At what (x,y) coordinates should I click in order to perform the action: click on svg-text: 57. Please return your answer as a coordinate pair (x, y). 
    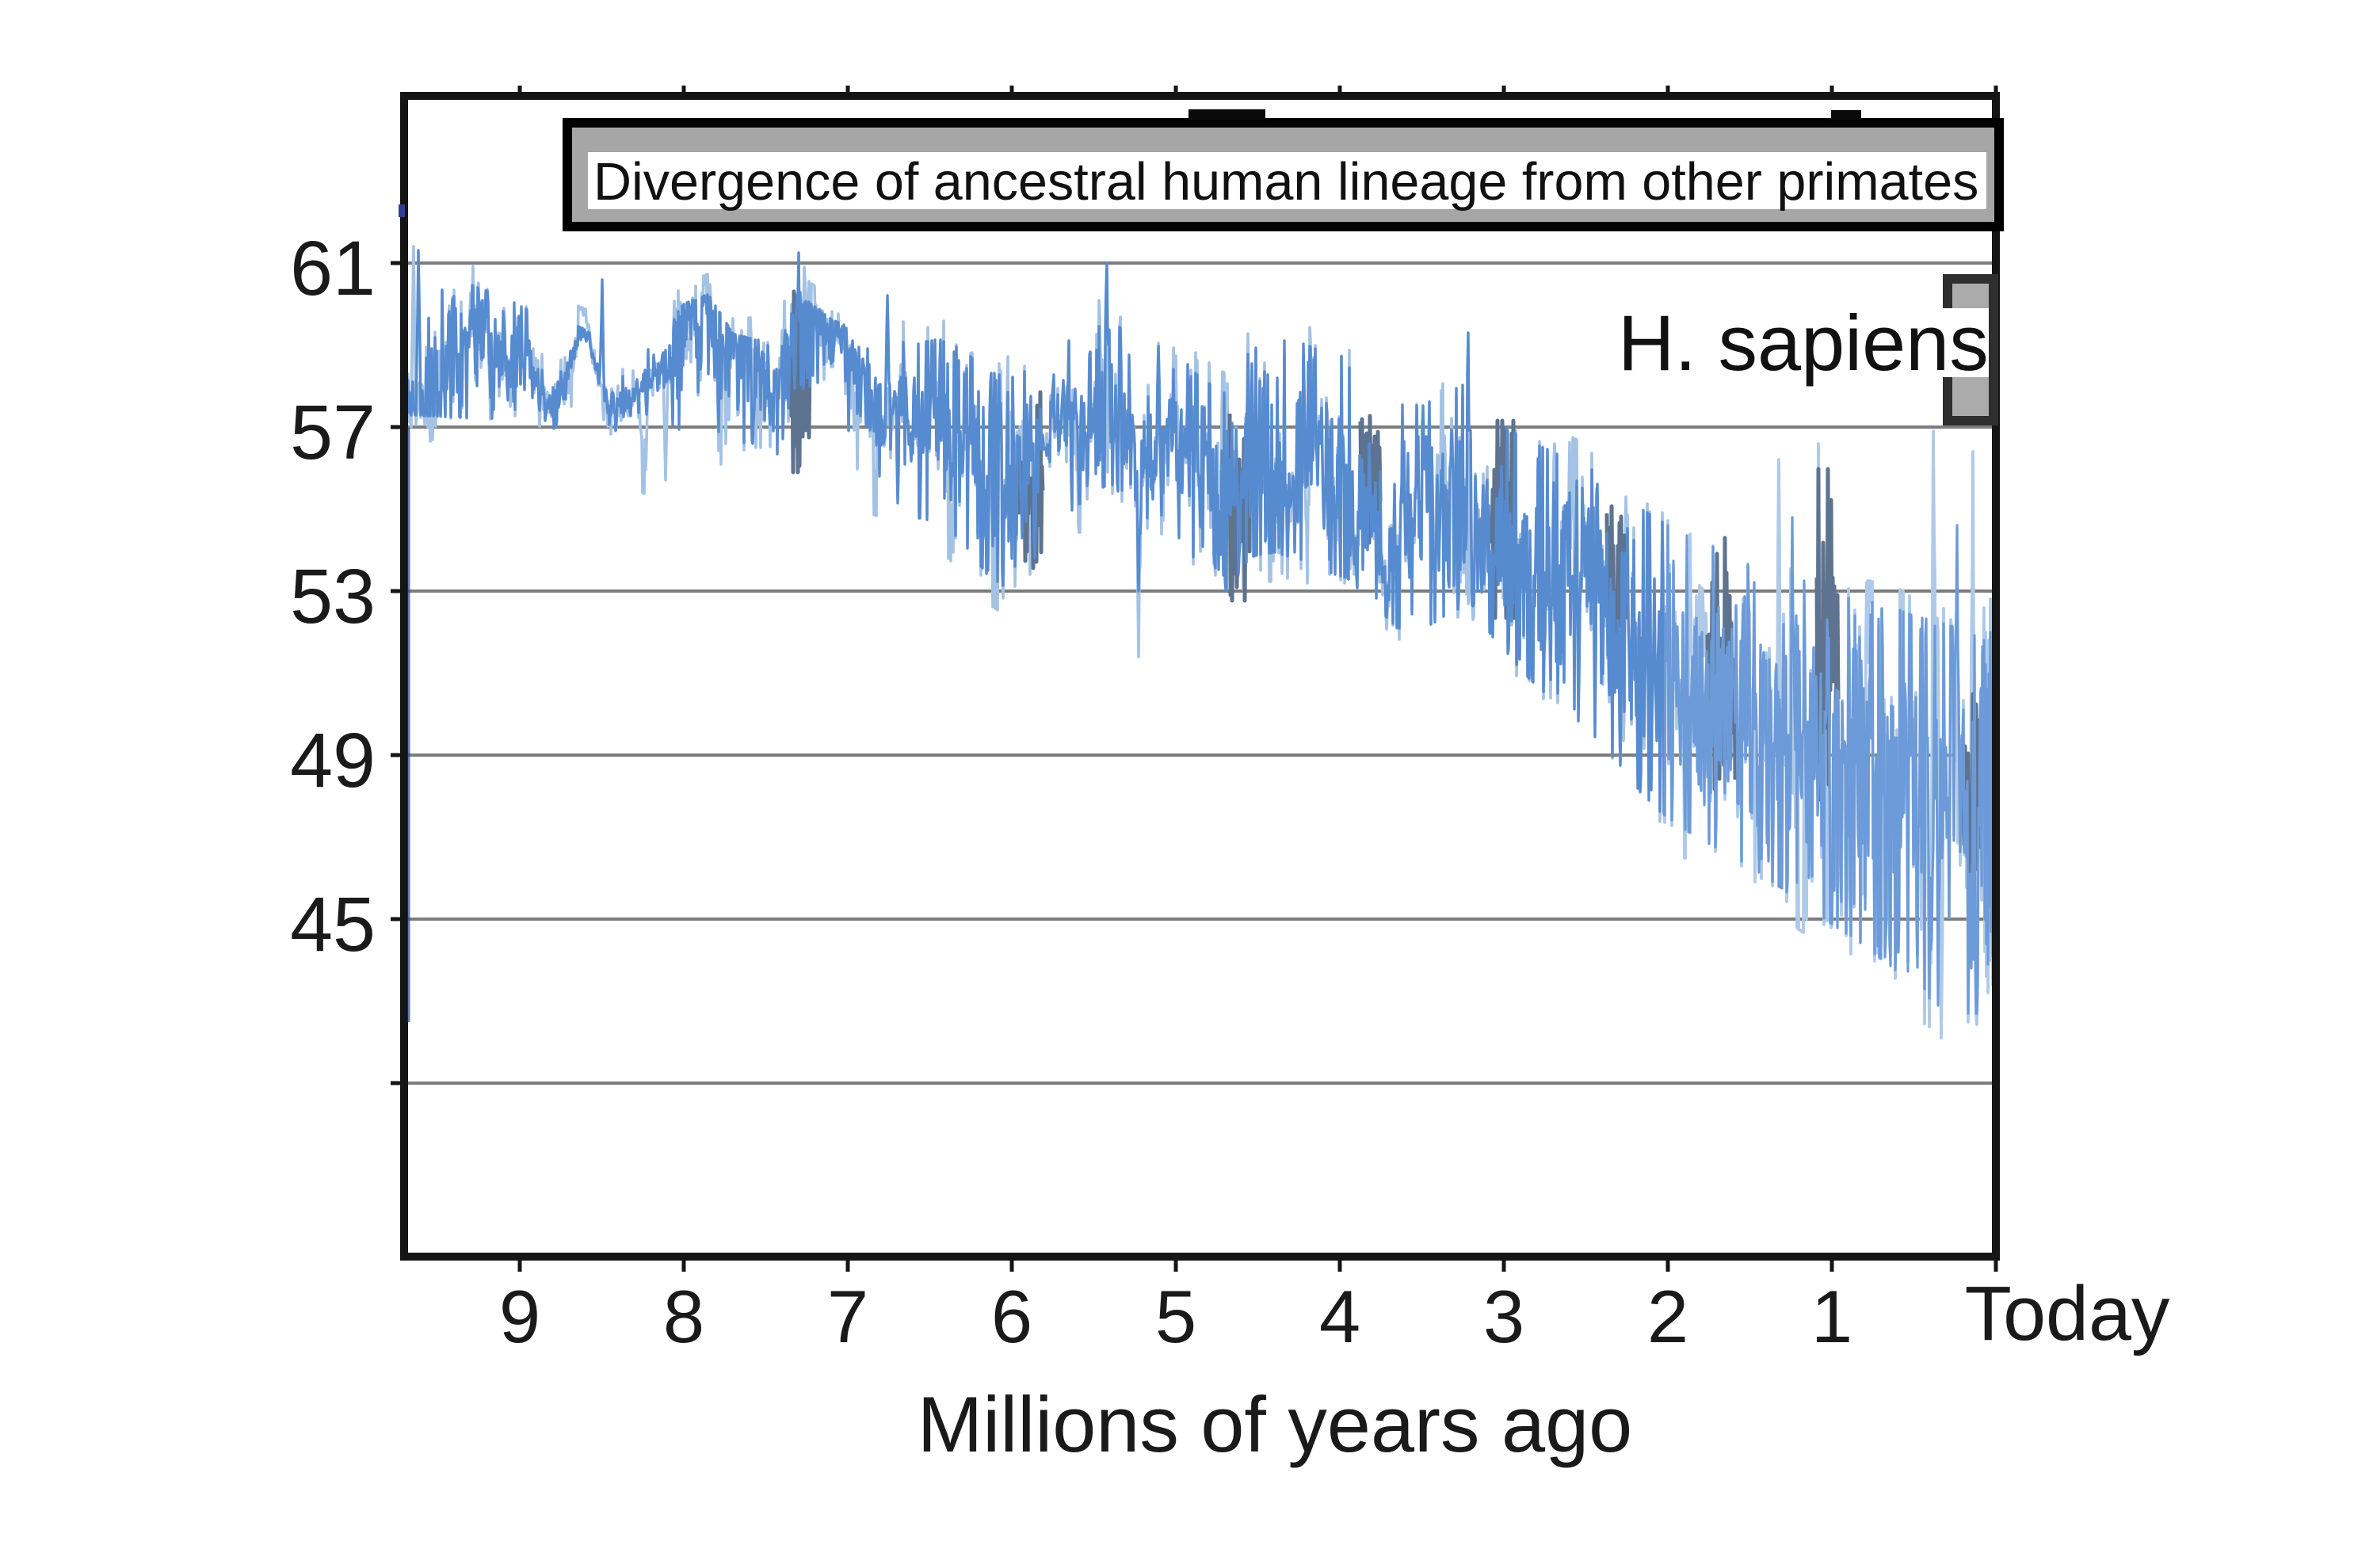
    Looking at the image, I should click on (333, 432).